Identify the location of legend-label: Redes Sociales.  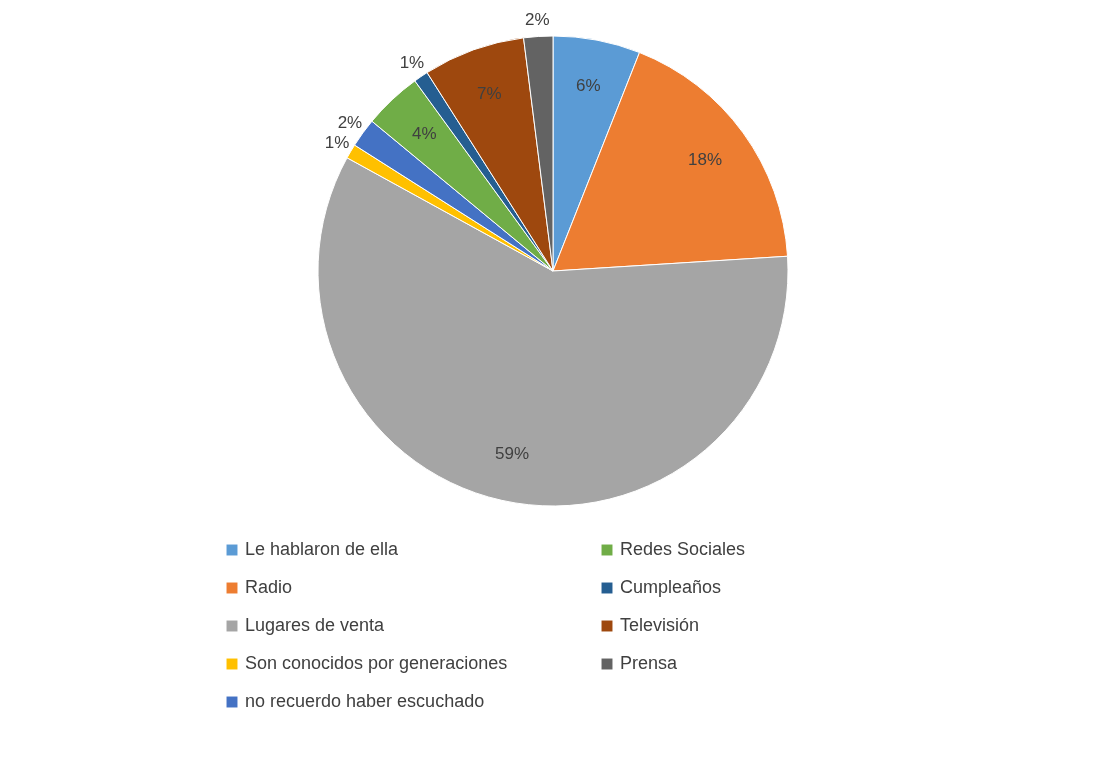
(683, 549).